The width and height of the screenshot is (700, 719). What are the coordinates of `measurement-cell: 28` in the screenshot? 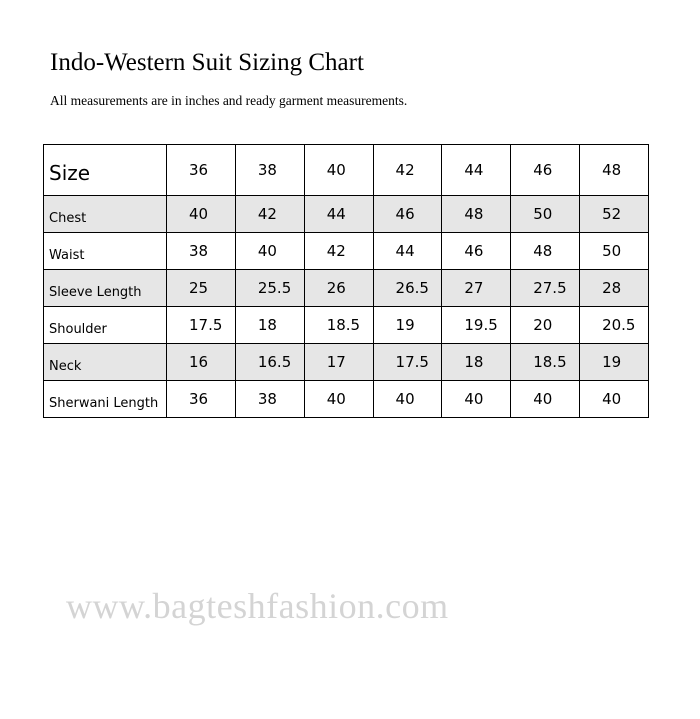 It's located at (614, 288).